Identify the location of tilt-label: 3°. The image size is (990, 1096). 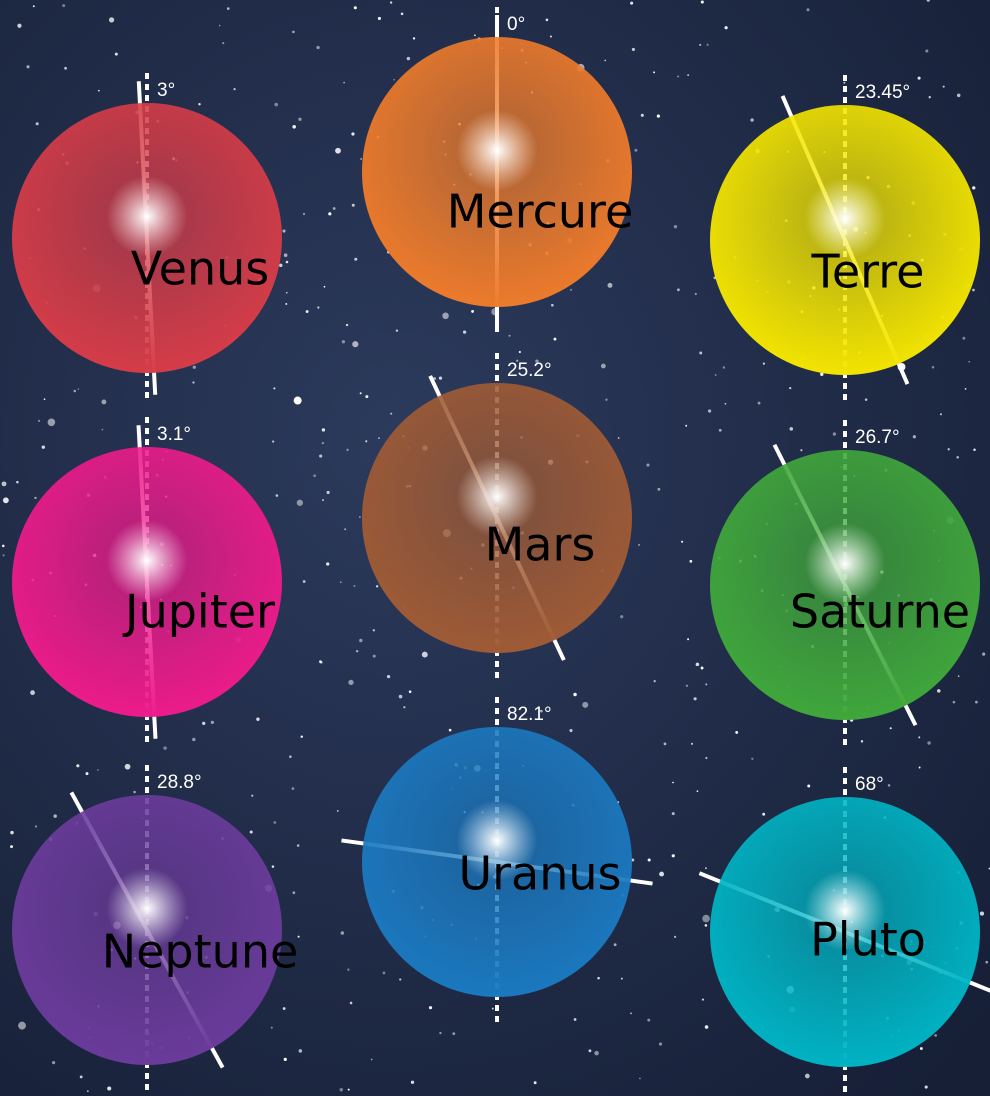
(166, 90).